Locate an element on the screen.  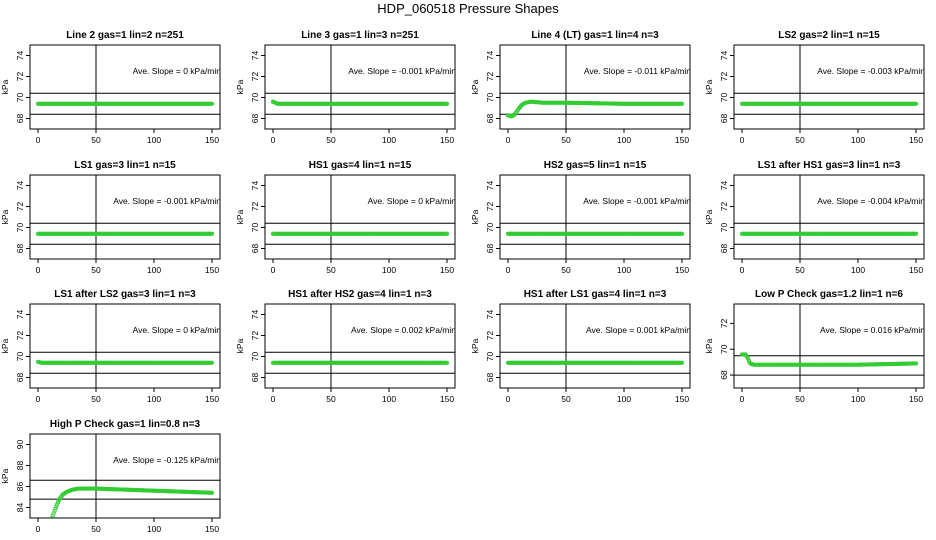
slope-annotation: Ave. Slope = -0.125 kPa/min is located at coordinates (167, 460).